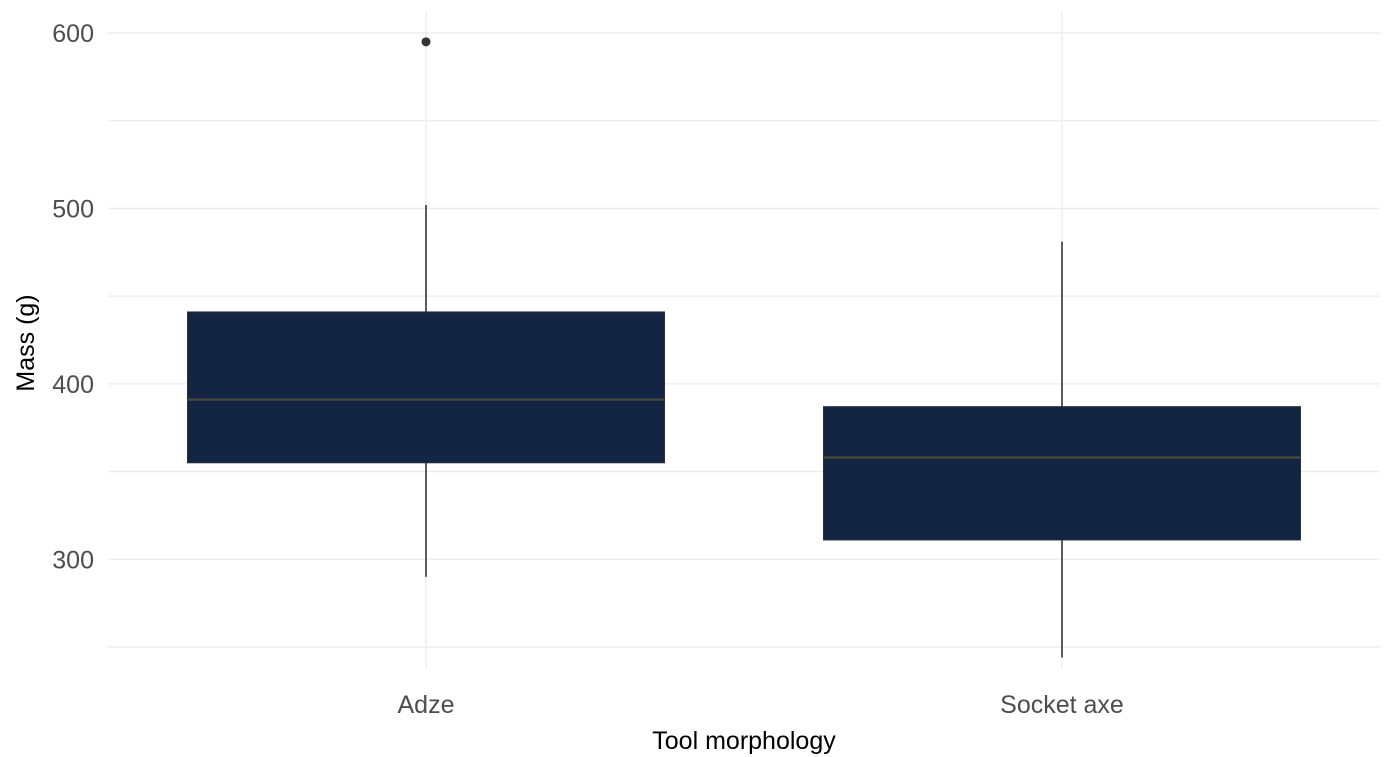  What do you see at coordinates (1062, 705) in the screenshot?
I see `x-tick-label: Socket axe` at bounding box center [1062, 705].